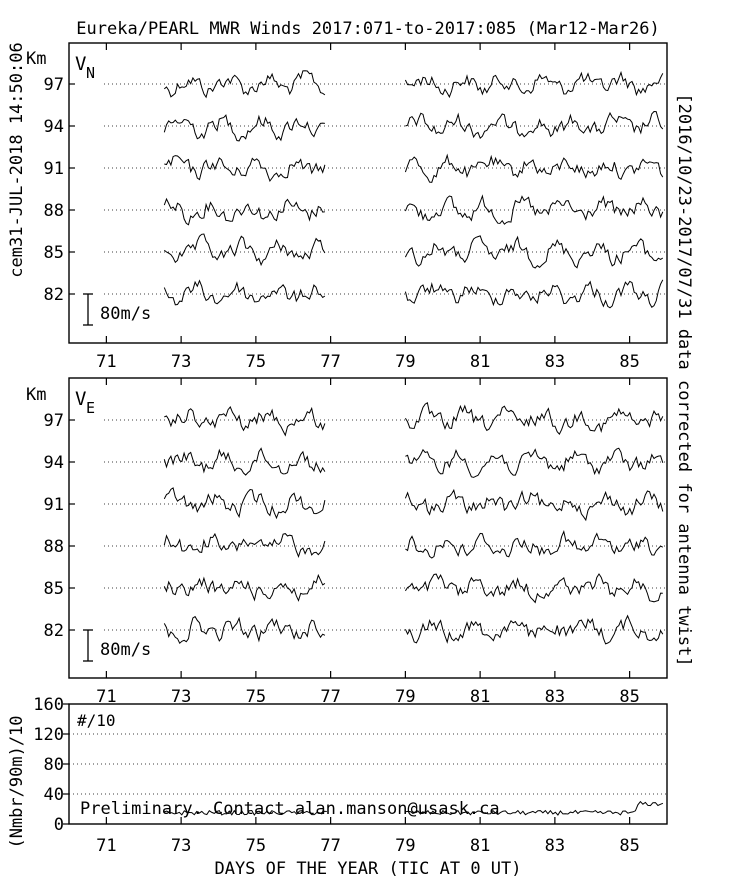 This screenshot has height=882, width=736. Describe the element at coordinates (256, 362) in the screenshot. I see `vn-xtick-label-75: 75` at that location.